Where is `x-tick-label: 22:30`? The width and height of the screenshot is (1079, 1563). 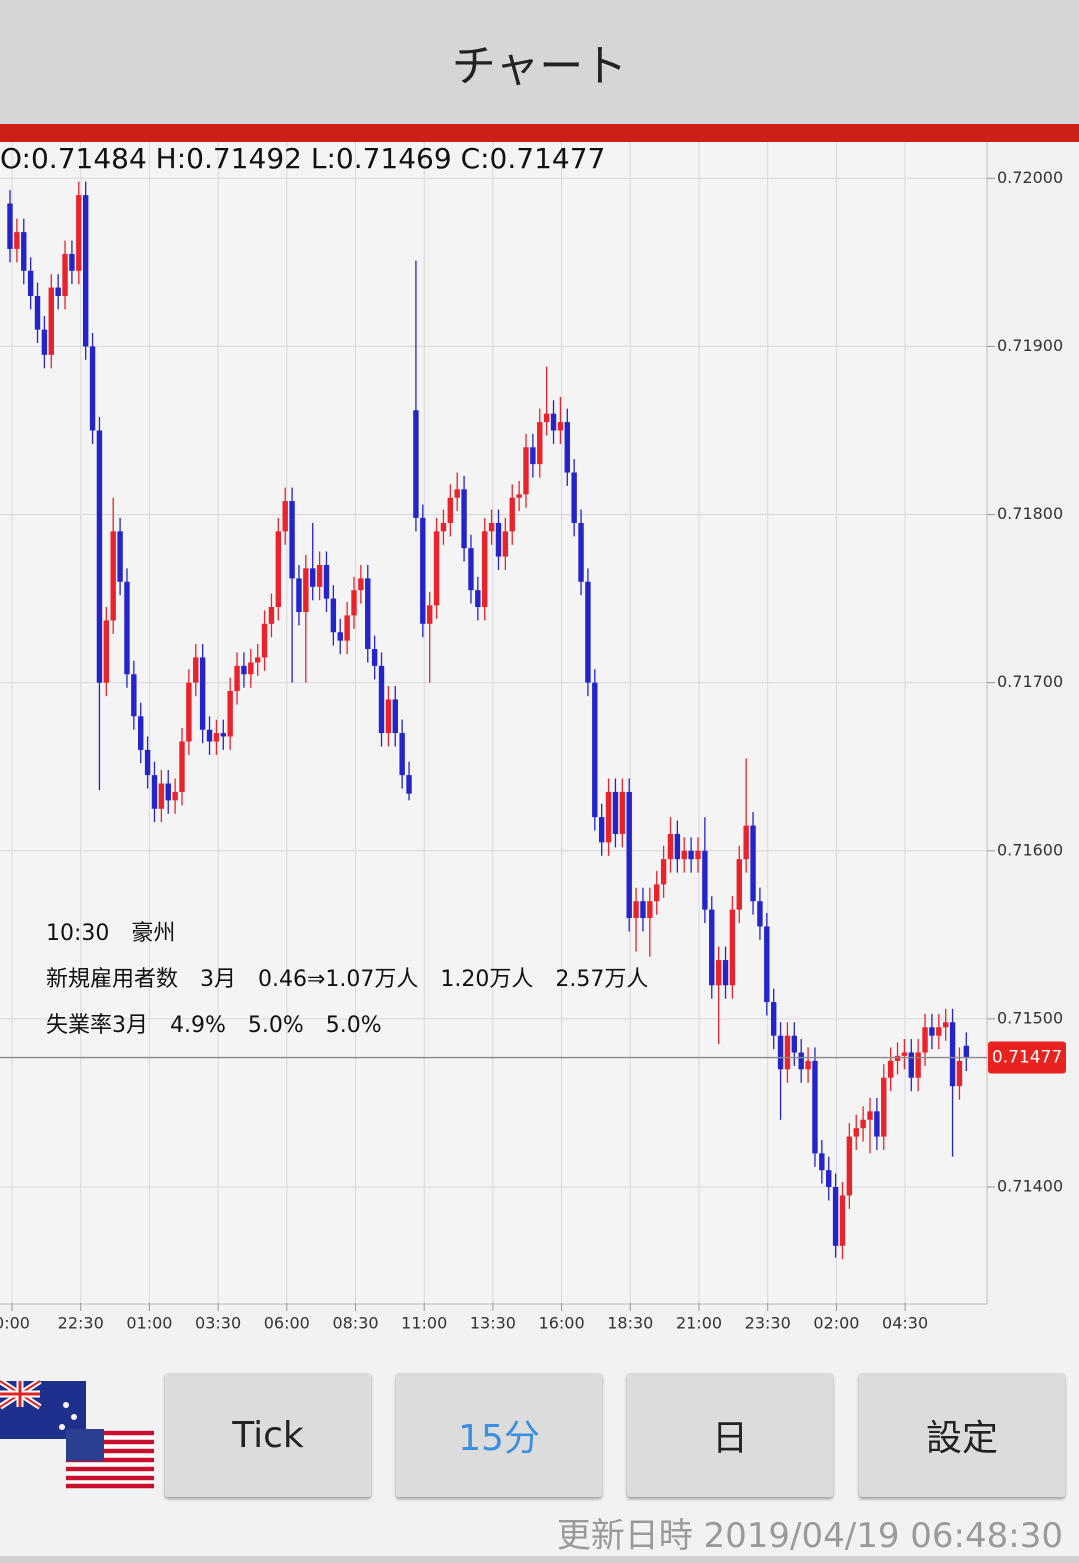
x-tick-label: 22:30 is located at coordinates (81, 1323).